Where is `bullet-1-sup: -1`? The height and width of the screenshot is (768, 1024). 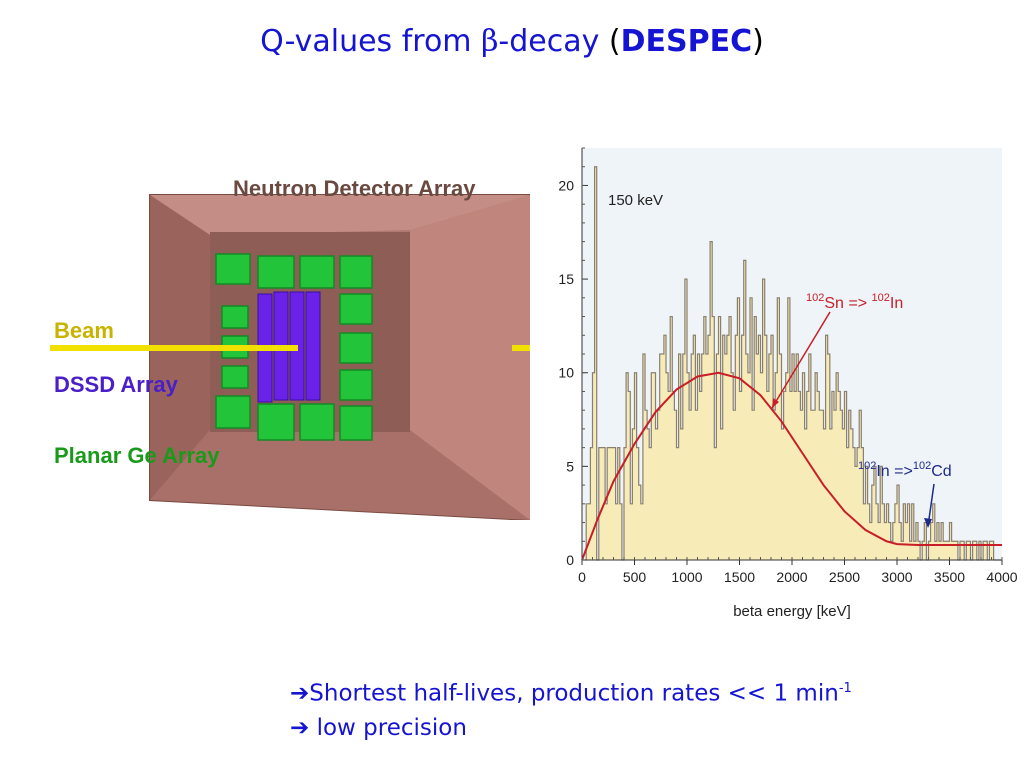 bullet-1-sup: -1 is located at coordinates (845, 688).